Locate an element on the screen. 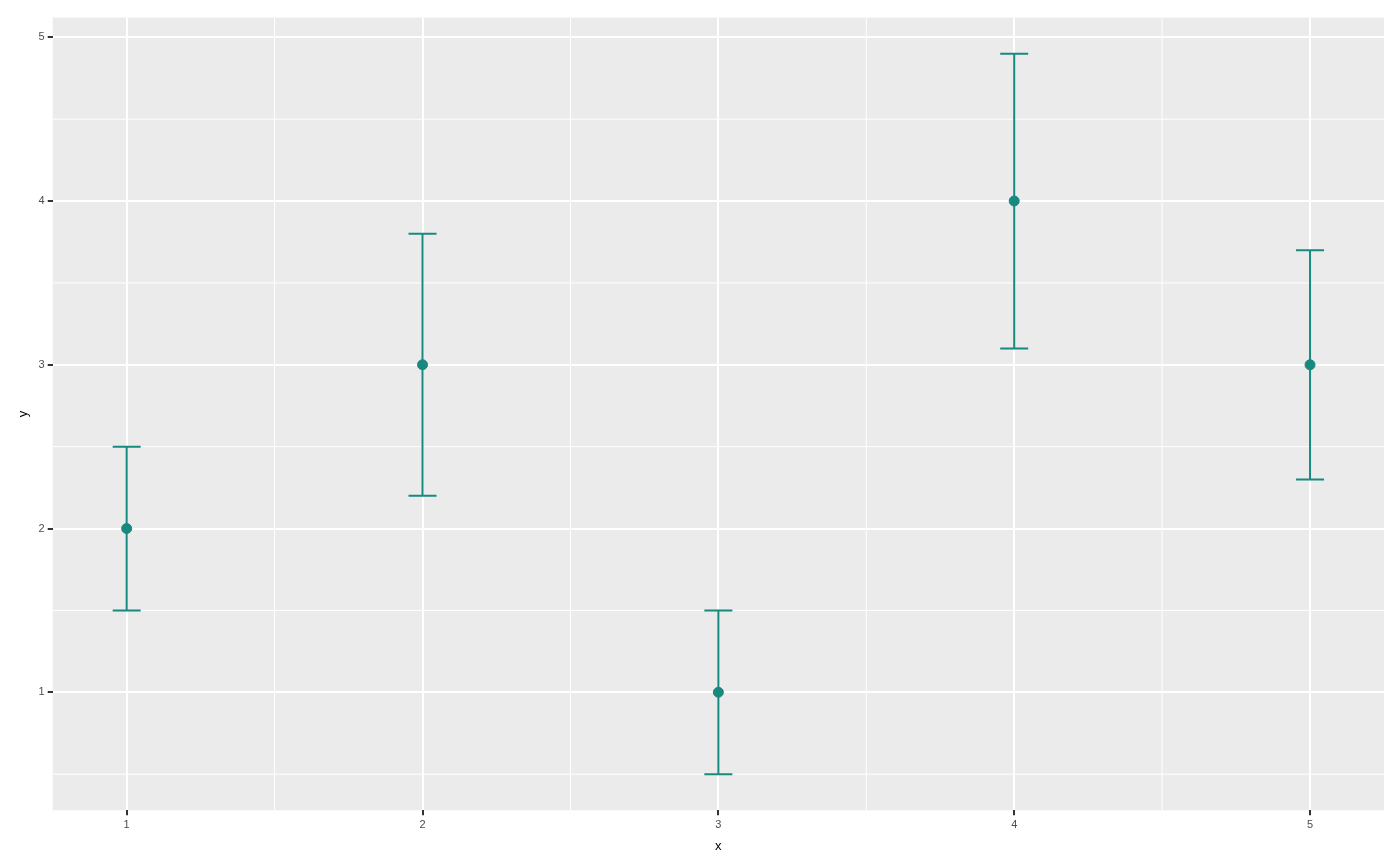 Image resolution: width=1400 pixels, height=866 pixels. y-axis-title: y is located at coordinates (23, 414).